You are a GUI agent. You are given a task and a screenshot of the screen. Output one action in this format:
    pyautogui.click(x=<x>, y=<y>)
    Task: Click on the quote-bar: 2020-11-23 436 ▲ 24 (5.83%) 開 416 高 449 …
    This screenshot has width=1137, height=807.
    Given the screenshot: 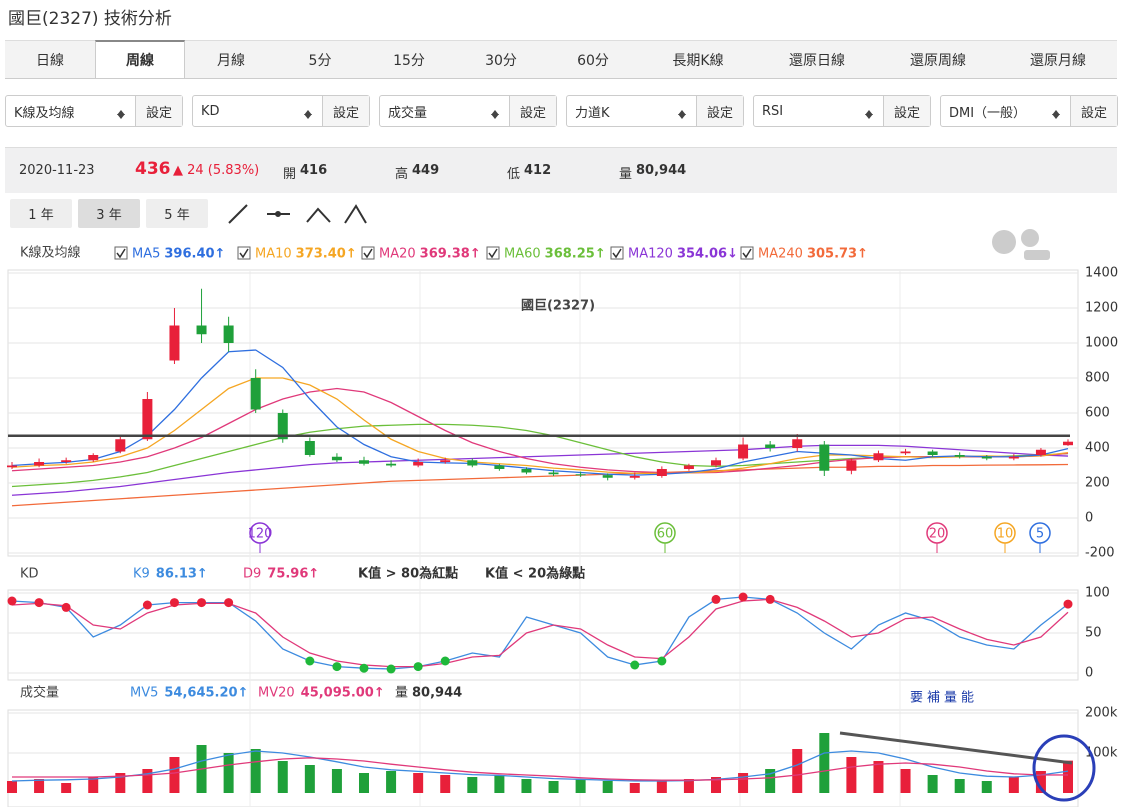 What is the action you would take?
    pyautogui.click(x=561, y=170)
    